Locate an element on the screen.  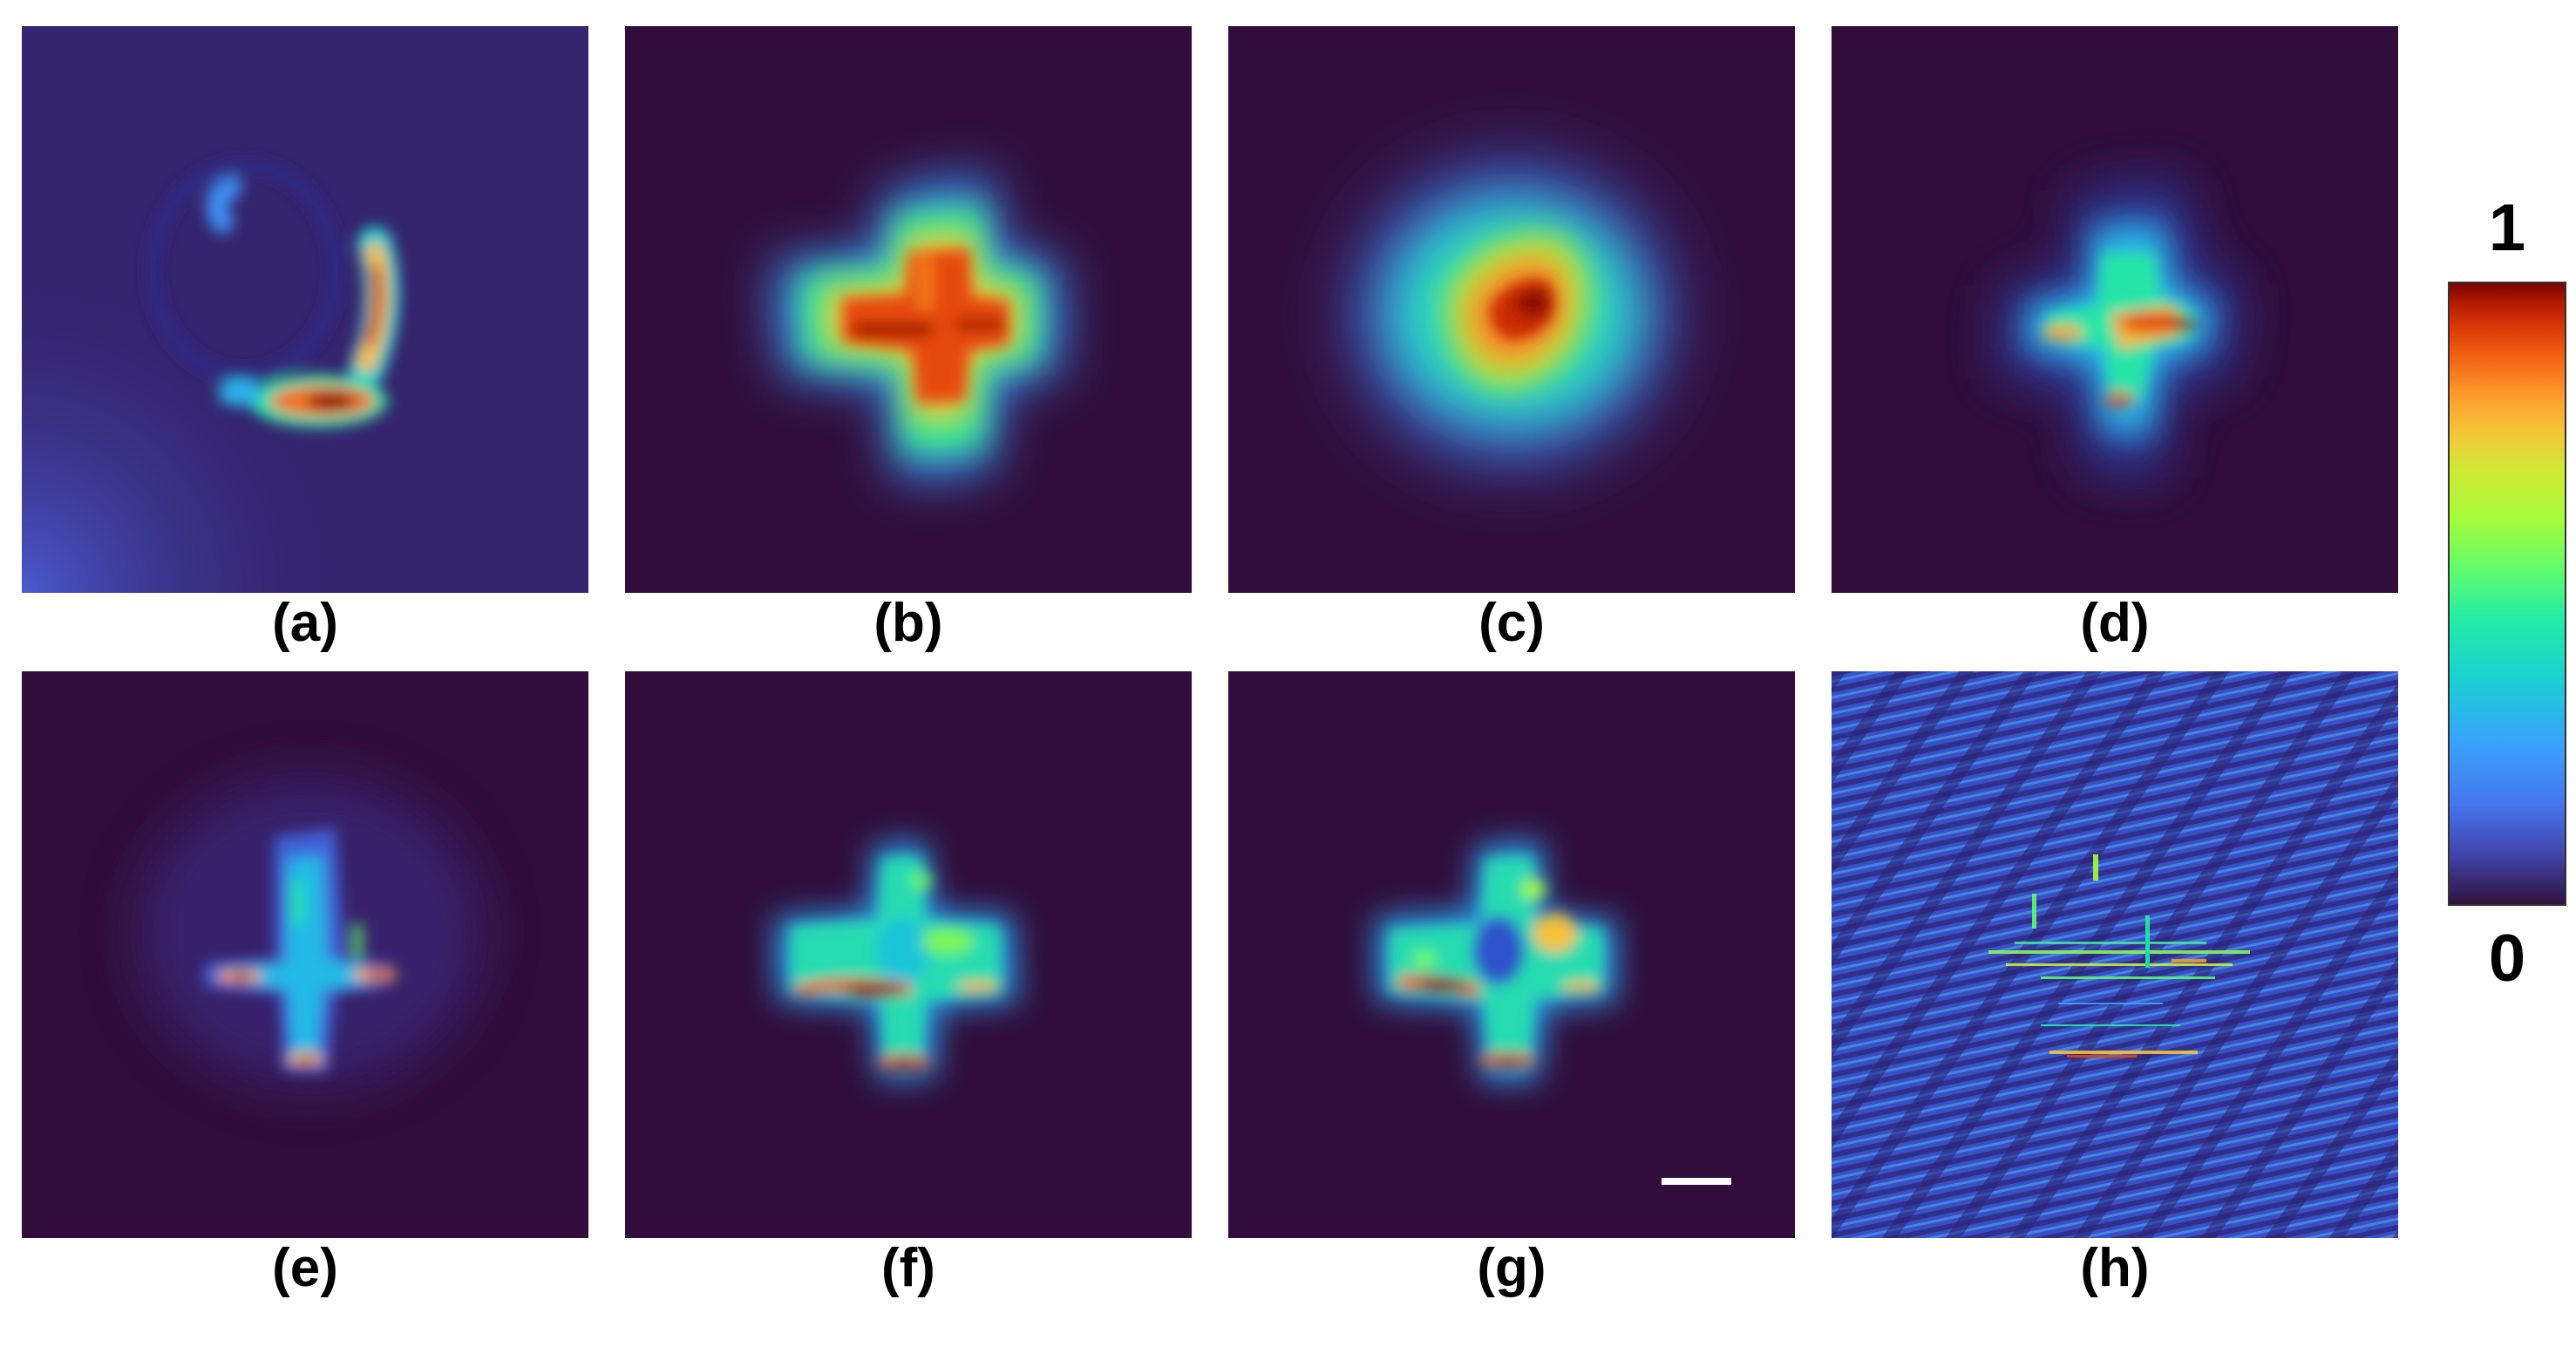
scale-bar is located at coordinates (1696, 1181).